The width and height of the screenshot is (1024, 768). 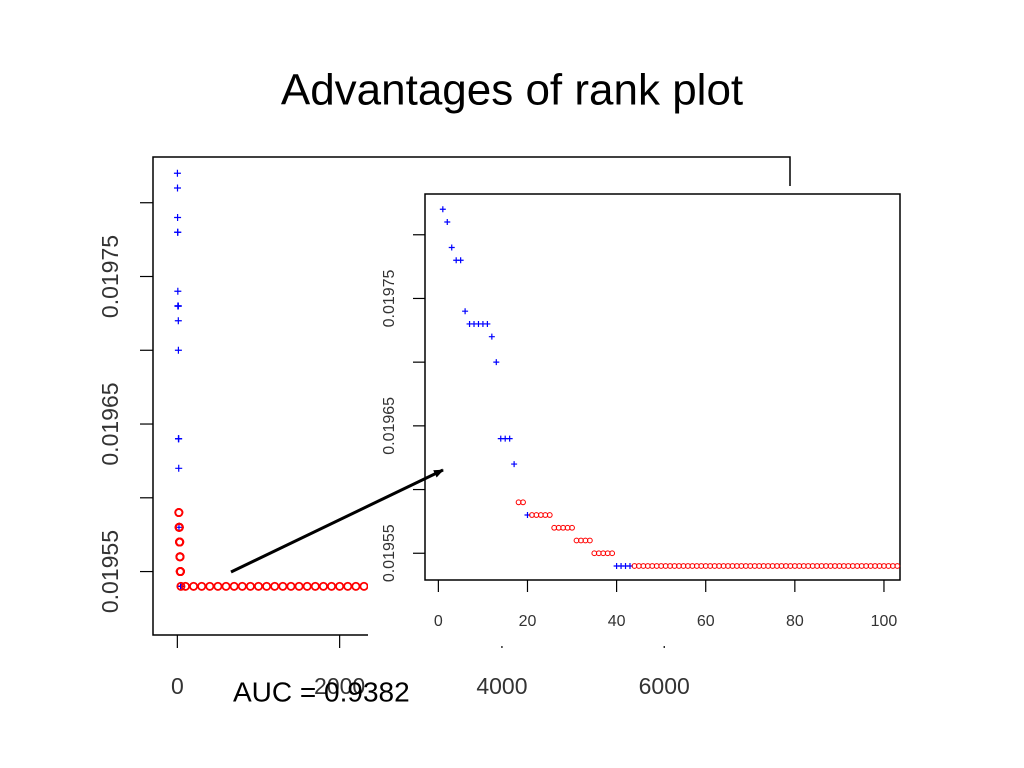 I want to click on x-tick-label: 80, so click(x=795, y=621).